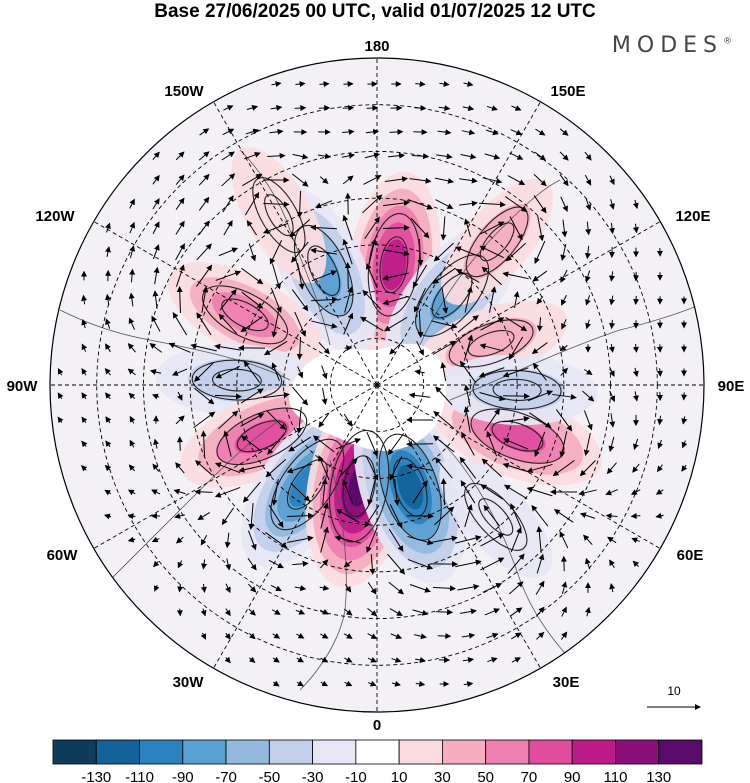  What do you see at coordinates (485, 776) in the screenshot?
I see `colorbar-label: 50` at bounding box center [485, 776].